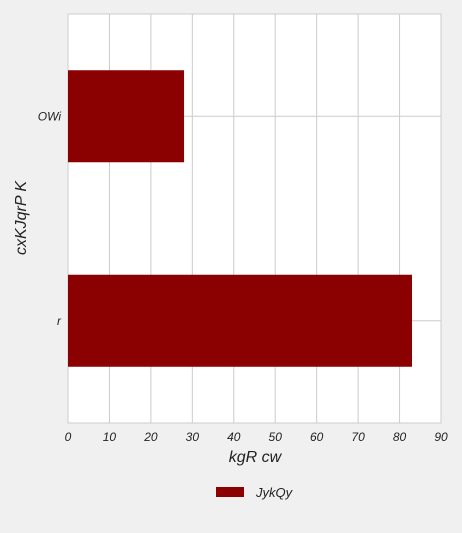  I want to click on y-axis-title: cxKJqrP K, so click(21, 217).